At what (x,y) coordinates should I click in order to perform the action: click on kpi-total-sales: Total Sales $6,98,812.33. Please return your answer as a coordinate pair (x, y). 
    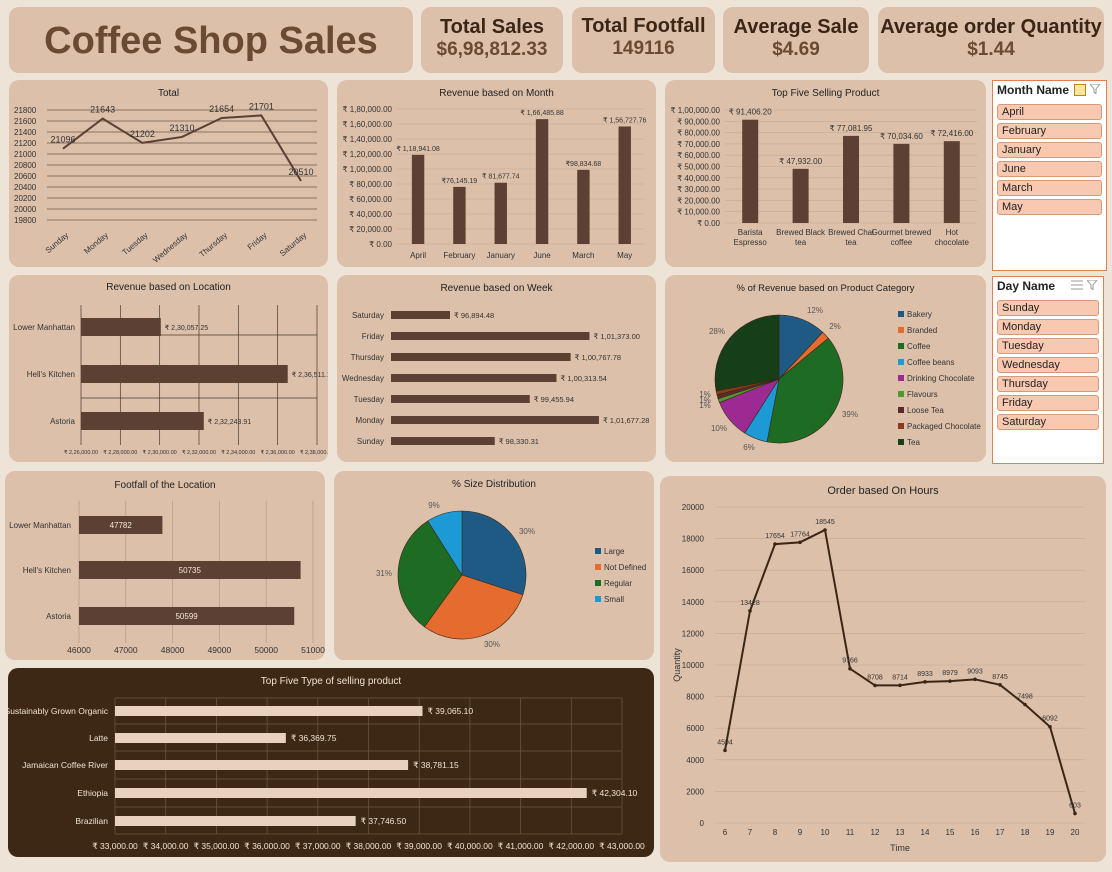
    Looking at the image, I should click on (492, 40).